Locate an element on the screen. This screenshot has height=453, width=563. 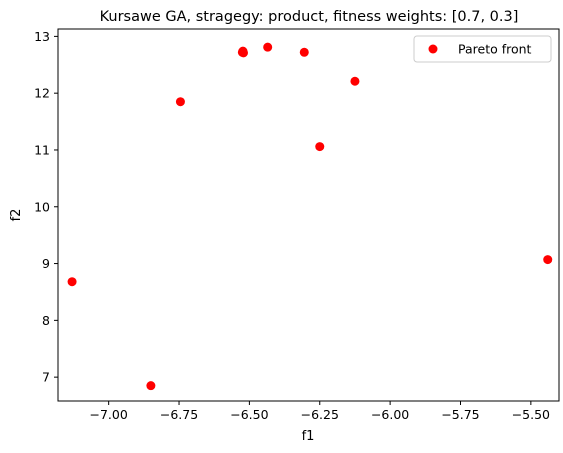
legend-label: Pareto front is located at coordinates (495, 49).